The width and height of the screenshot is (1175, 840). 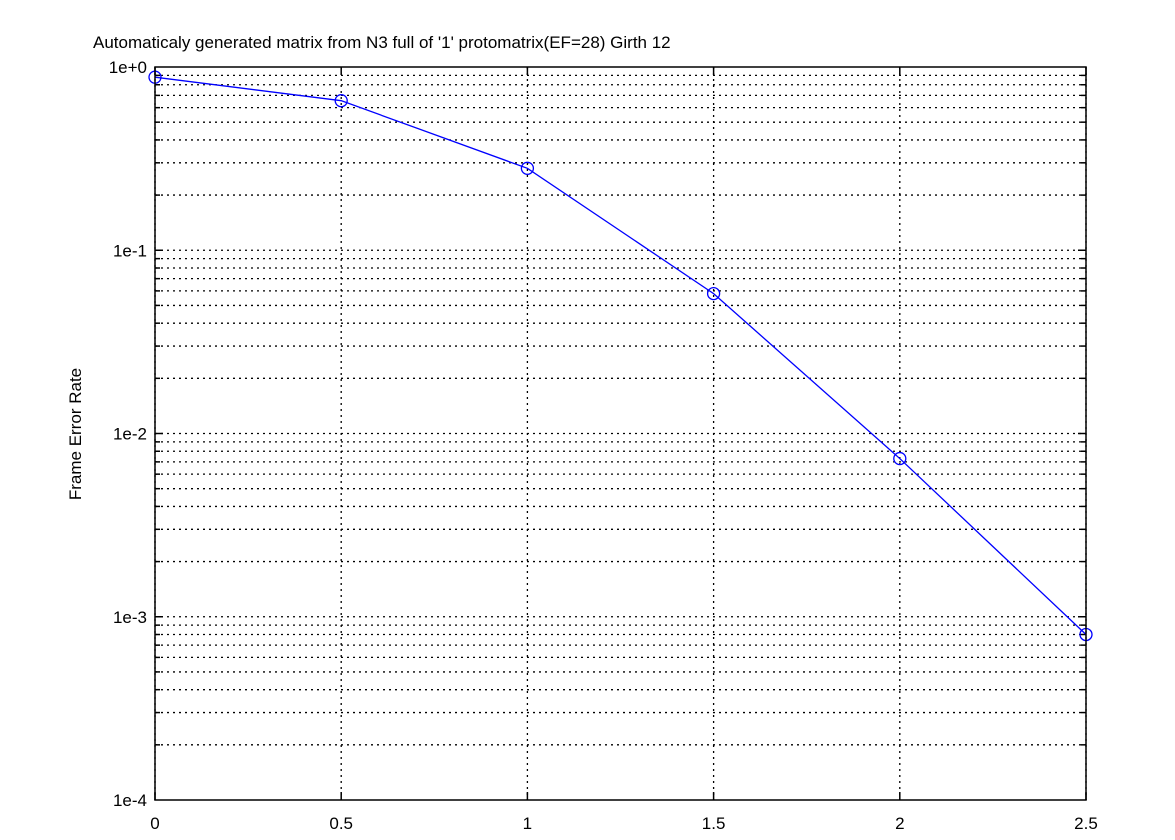 I want to click on x-tick-label: 2, so click(x=899, y=823).